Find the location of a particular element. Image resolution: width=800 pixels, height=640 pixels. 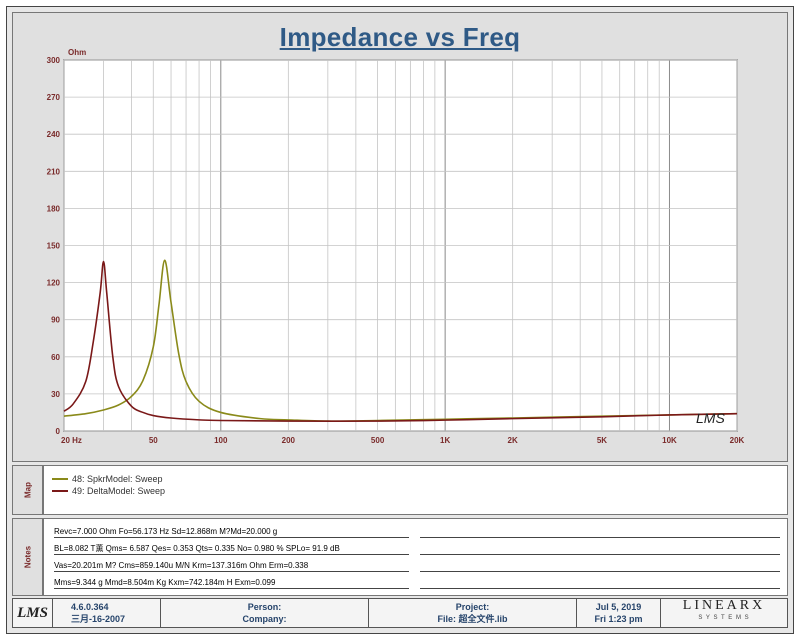

footer-date-cell: Jul 5, 2019 Fri 1:23 pm is located at coordinates (619, 613).